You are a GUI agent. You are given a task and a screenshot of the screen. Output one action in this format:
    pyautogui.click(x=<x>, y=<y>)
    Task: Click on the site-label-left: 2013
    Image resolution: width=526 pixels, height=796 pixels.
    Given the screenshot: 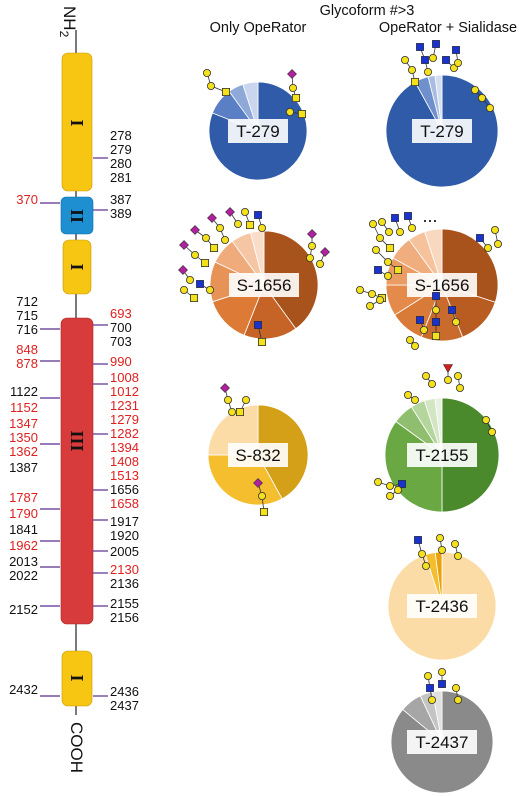 What is the action you would take?
    pyautogui.click(x=23, y=561)
    